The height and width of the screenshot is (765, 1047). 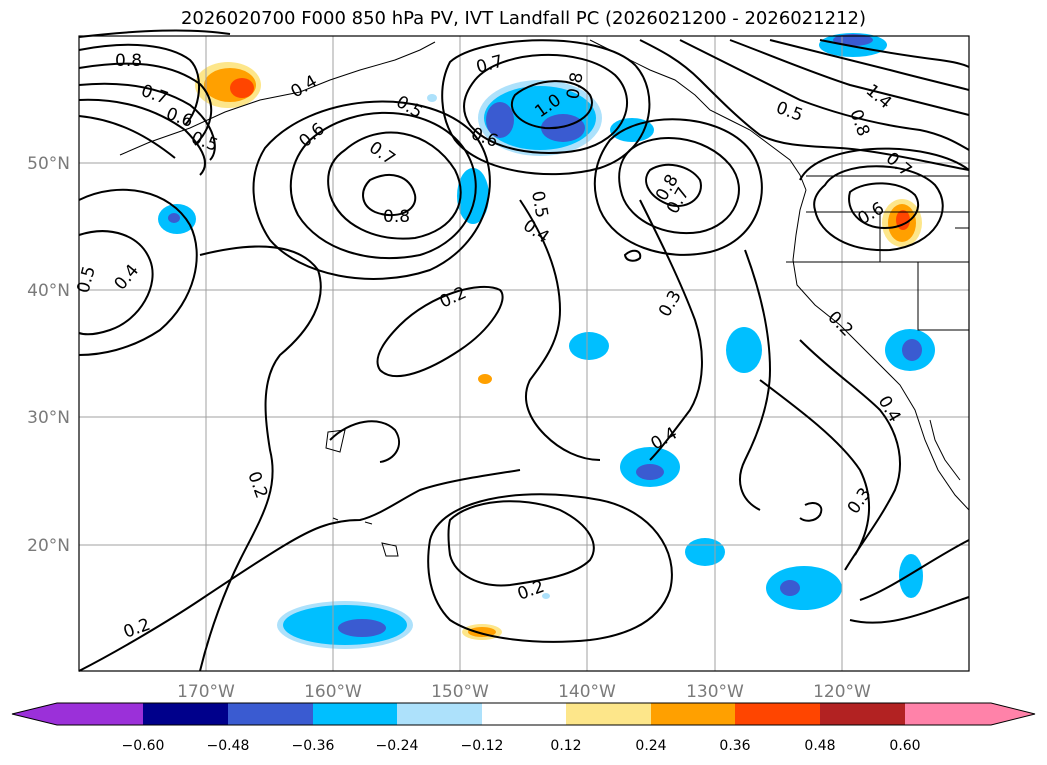 I want to click on colorbar-tick-label: −0.48, so click(x=228, y=746).